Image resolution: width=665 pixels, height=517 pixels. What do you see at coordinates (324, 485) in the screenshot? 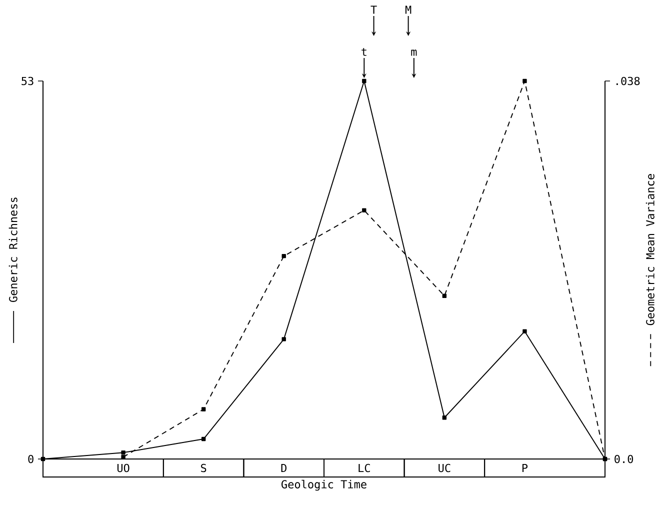
I see `x-axis-title: Geologic Time` at bounding box center [324, 485].